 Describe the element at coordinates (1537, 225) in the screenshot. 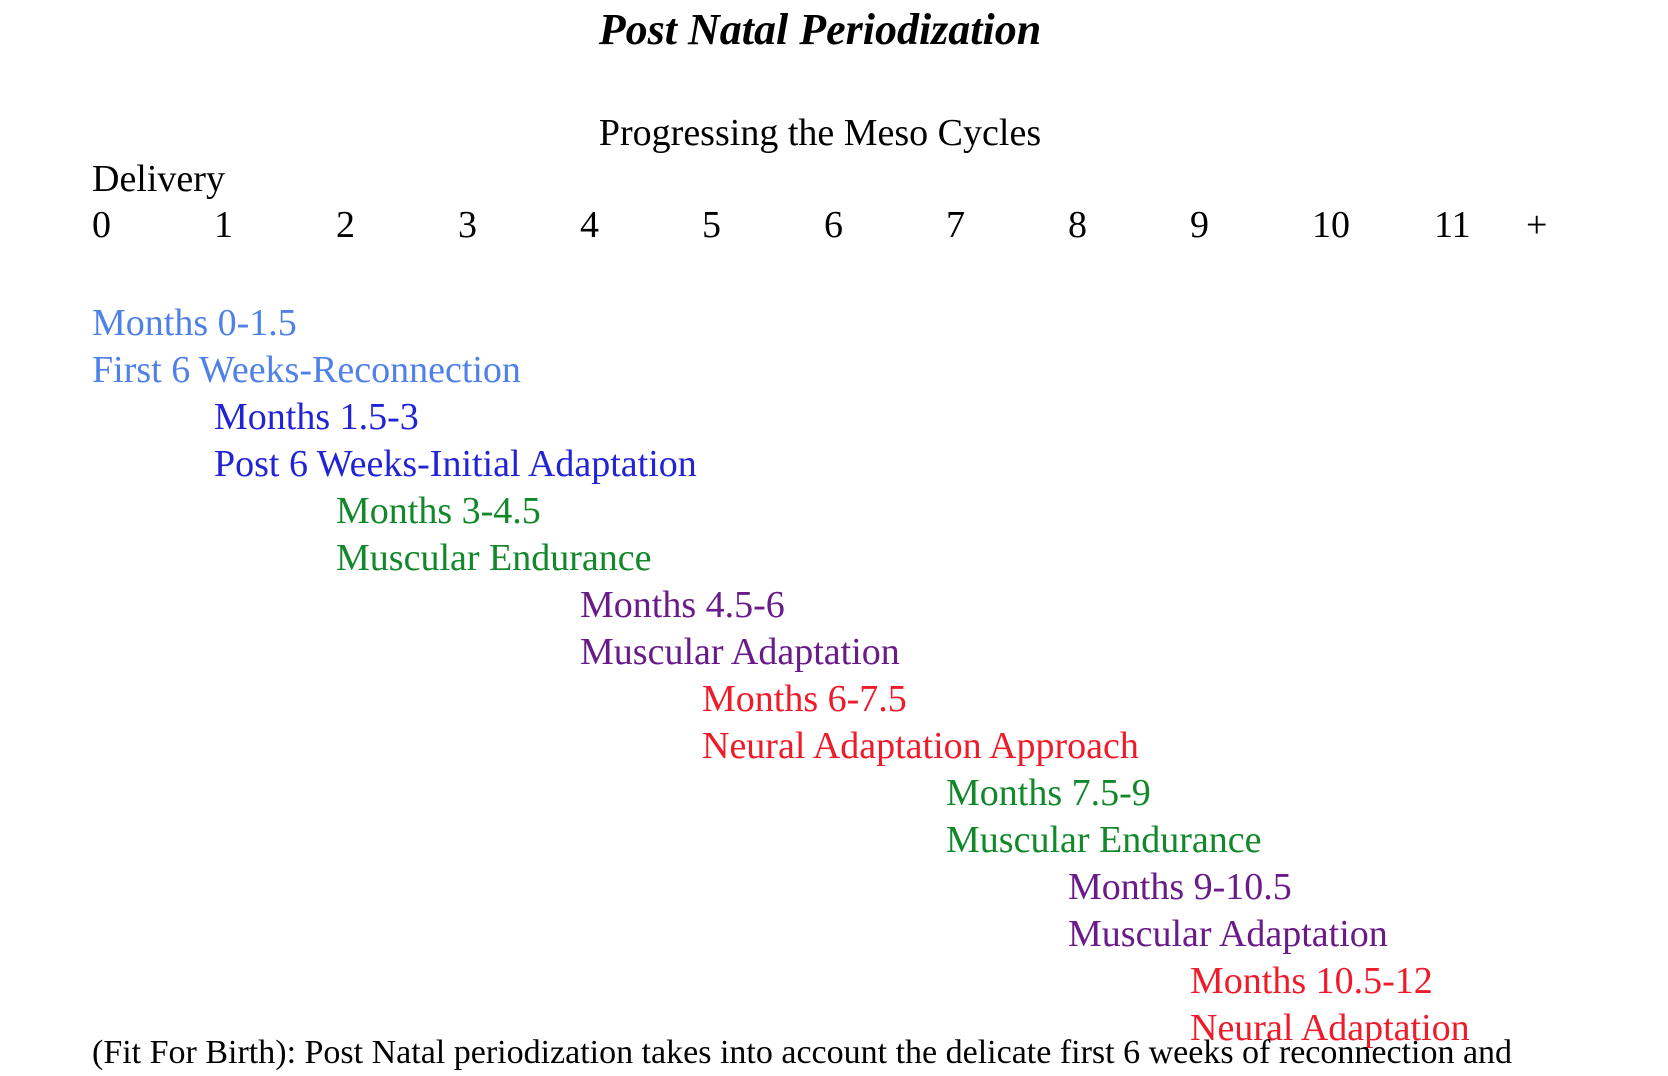

I see `timeline-tick: +` at that location.